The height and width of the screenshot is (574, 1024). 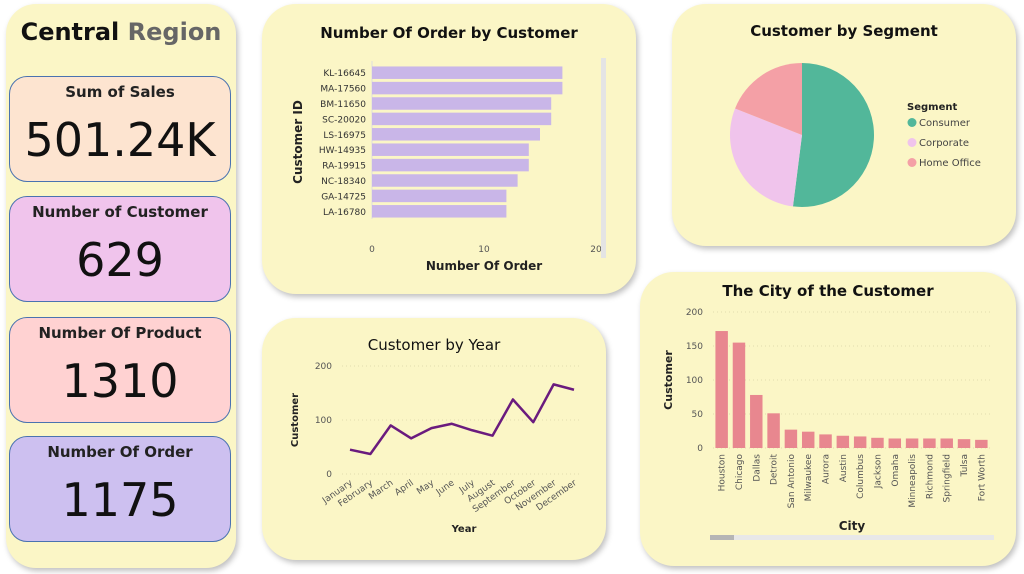 I want to click on tick-label: Detroit, so click(x=775, y=470).